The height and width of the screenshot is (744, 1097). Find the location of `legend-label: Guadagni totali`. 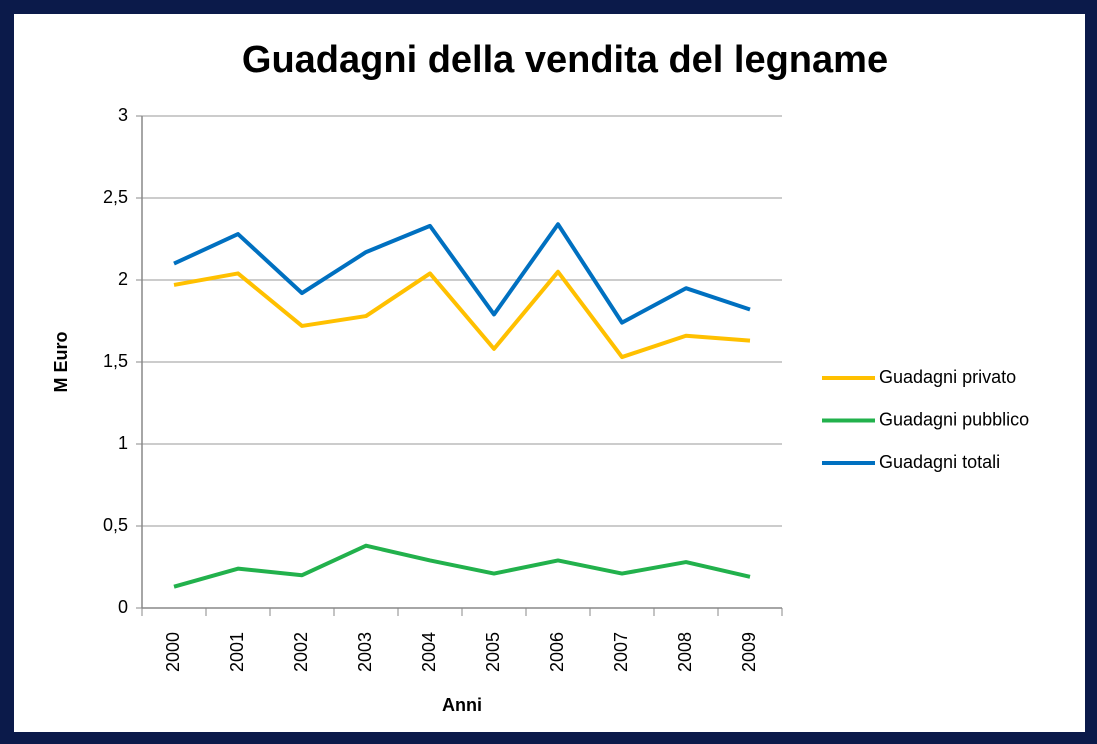

legend-label: Guadagni totali is located at coordinates (939, 462).